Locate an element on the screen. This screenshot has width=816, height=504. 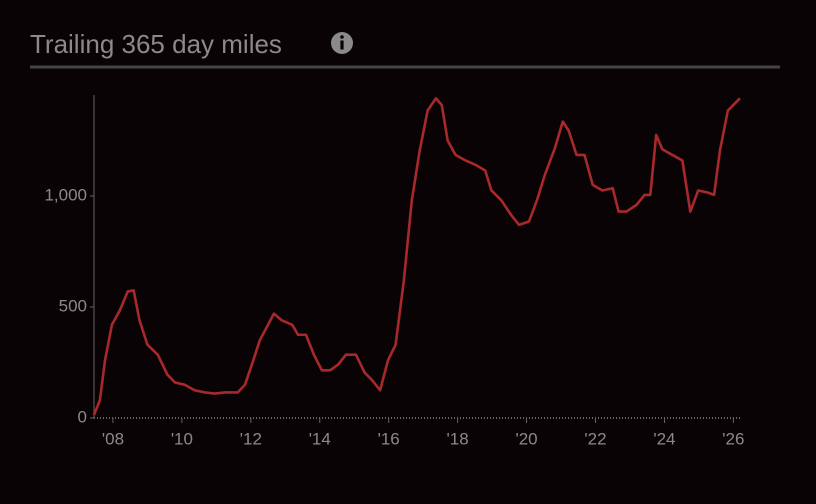
info-icon is located at coordinates (342, 43).